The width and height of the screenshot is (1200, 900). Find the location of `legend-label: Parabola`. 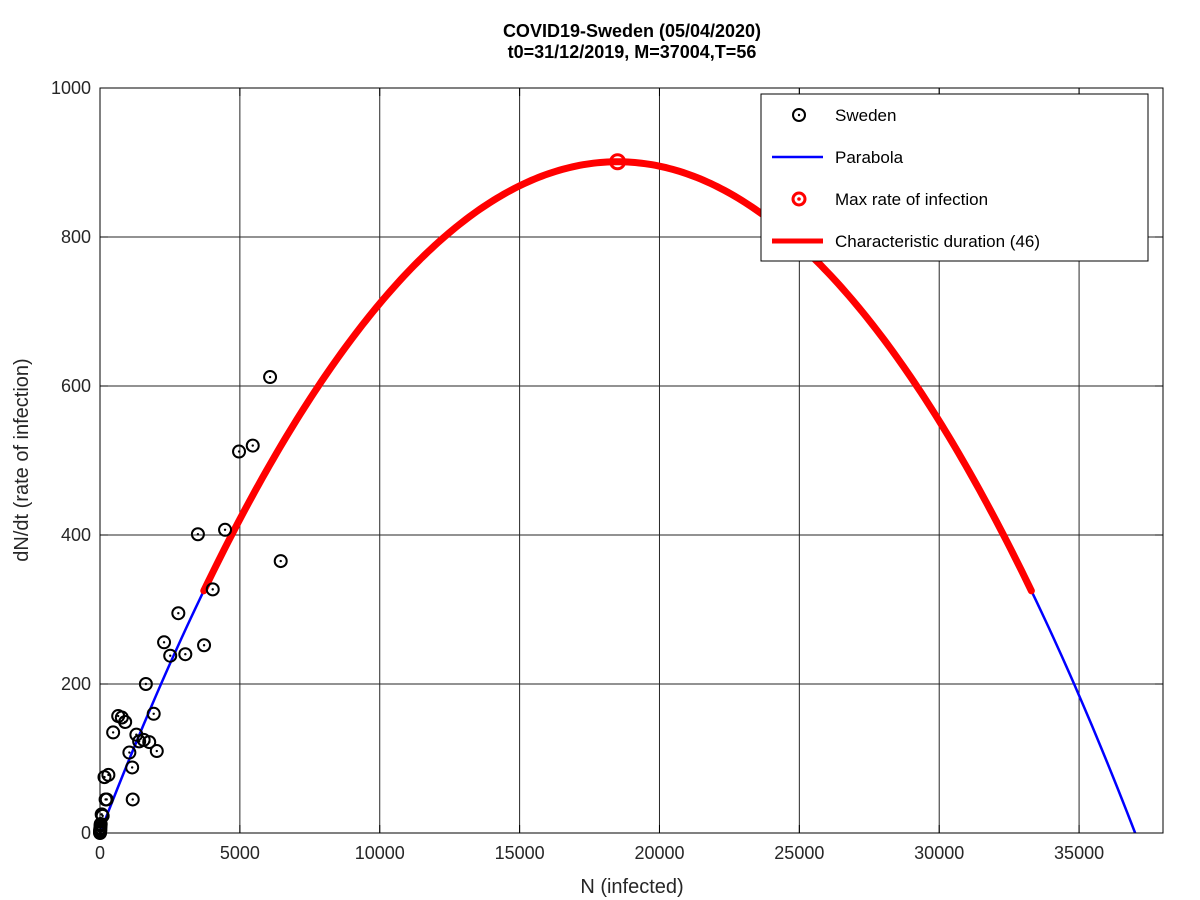

legend-label: Parabola is located at coordinates (869, 157).